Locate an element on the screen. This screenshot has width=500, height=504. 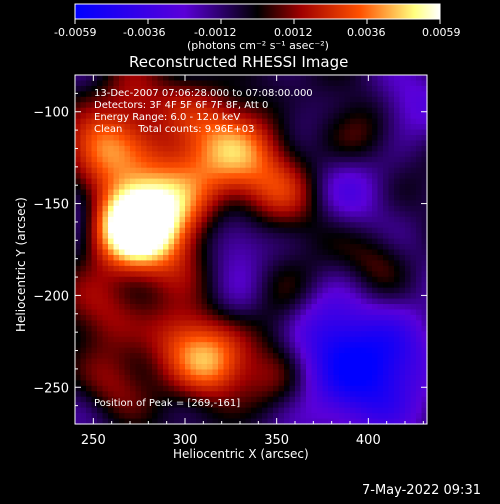
x-tick-label: 300 is located at coordinates (185, 440).